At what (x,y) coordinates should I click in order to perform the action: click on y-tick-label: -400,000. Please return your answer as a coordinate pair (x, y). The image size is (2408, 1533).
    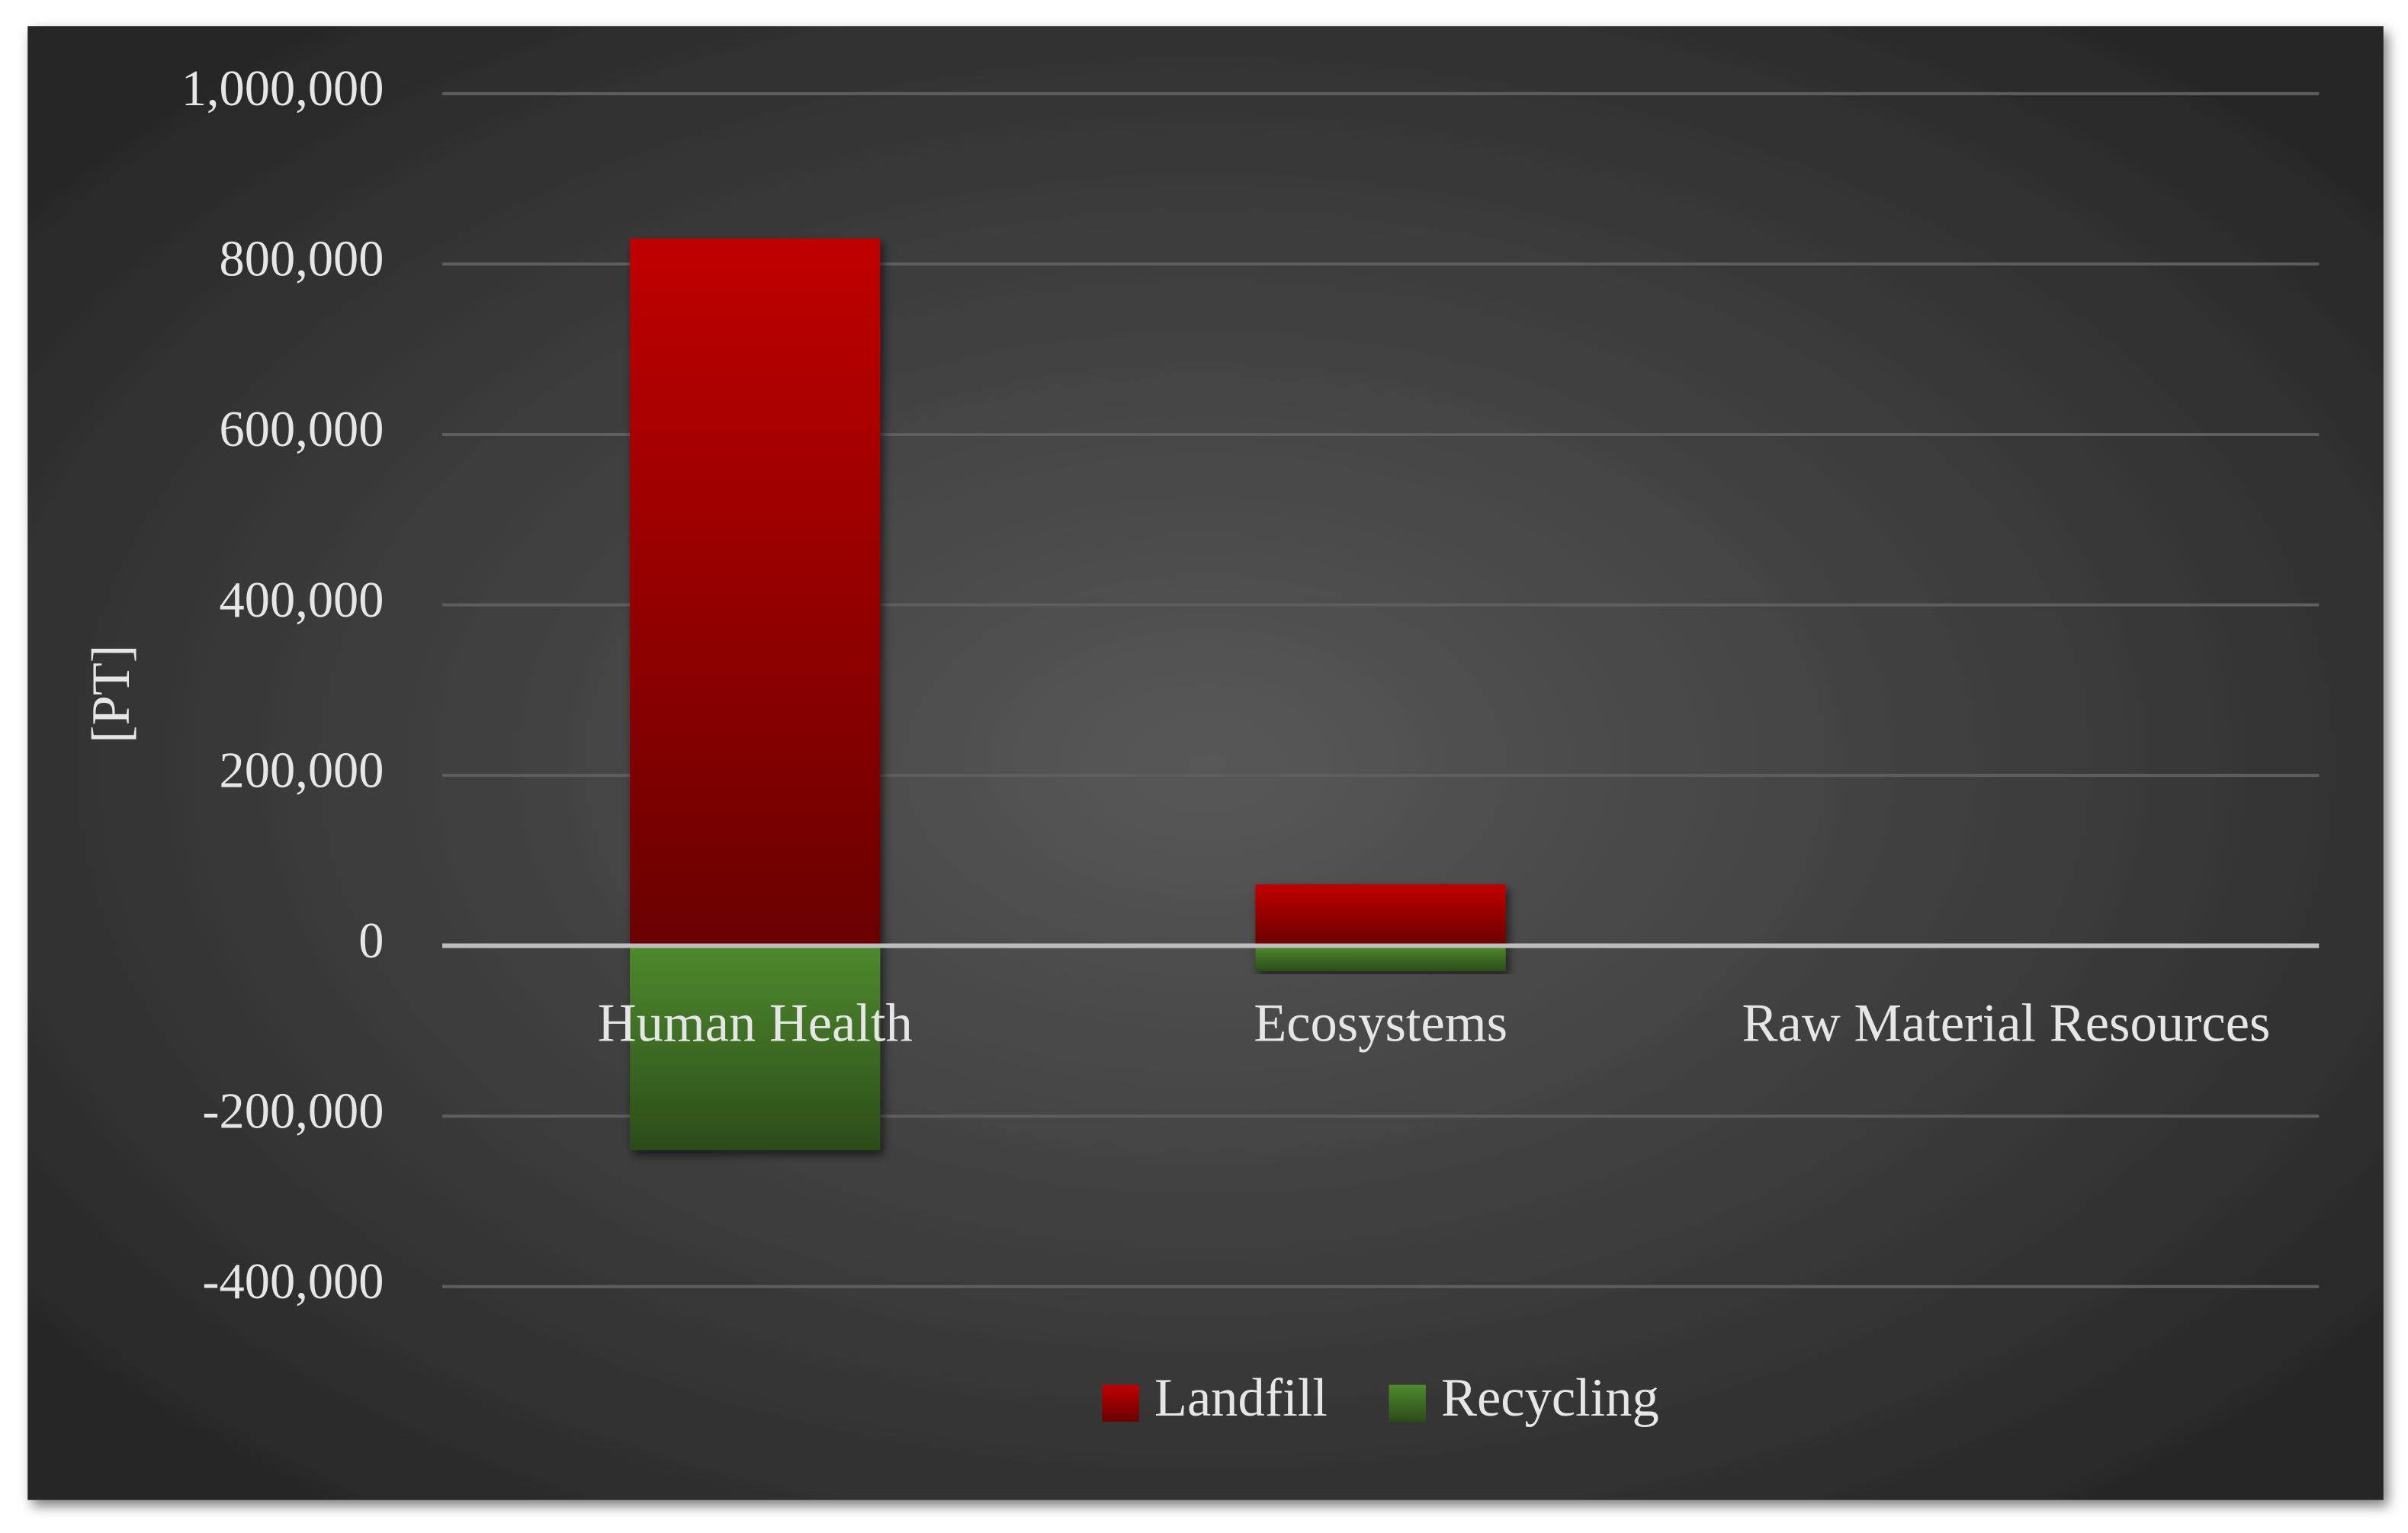
    Looking at the image, I should click on (293, 1282).